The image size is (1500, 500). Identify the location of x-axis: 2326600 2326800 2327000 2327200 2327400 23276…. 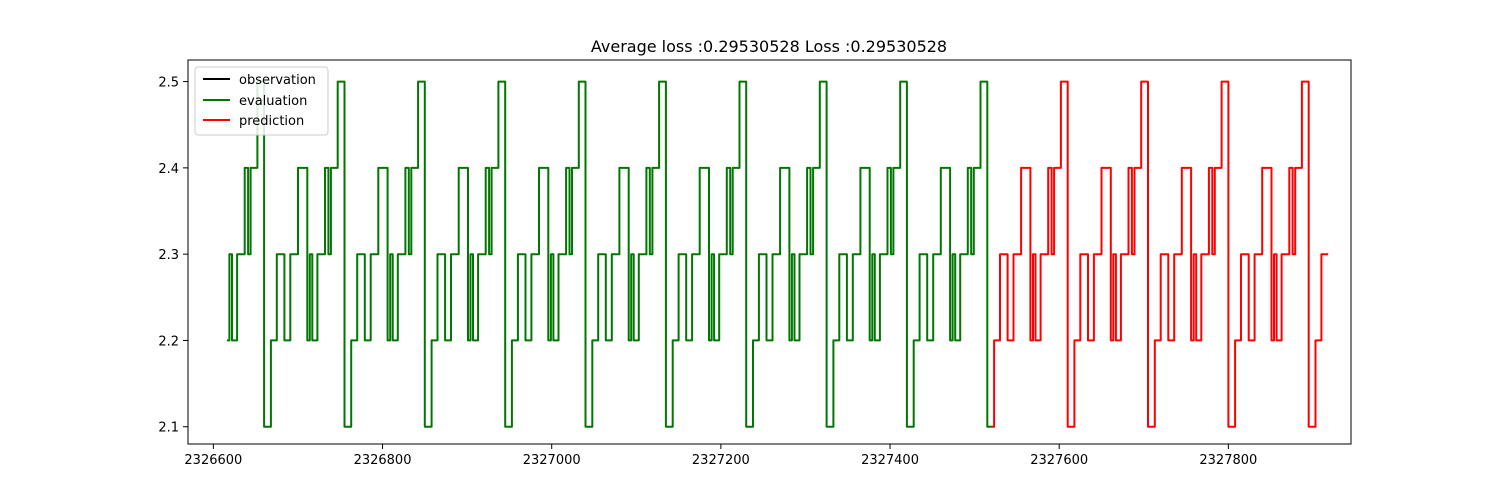
(720, 456).